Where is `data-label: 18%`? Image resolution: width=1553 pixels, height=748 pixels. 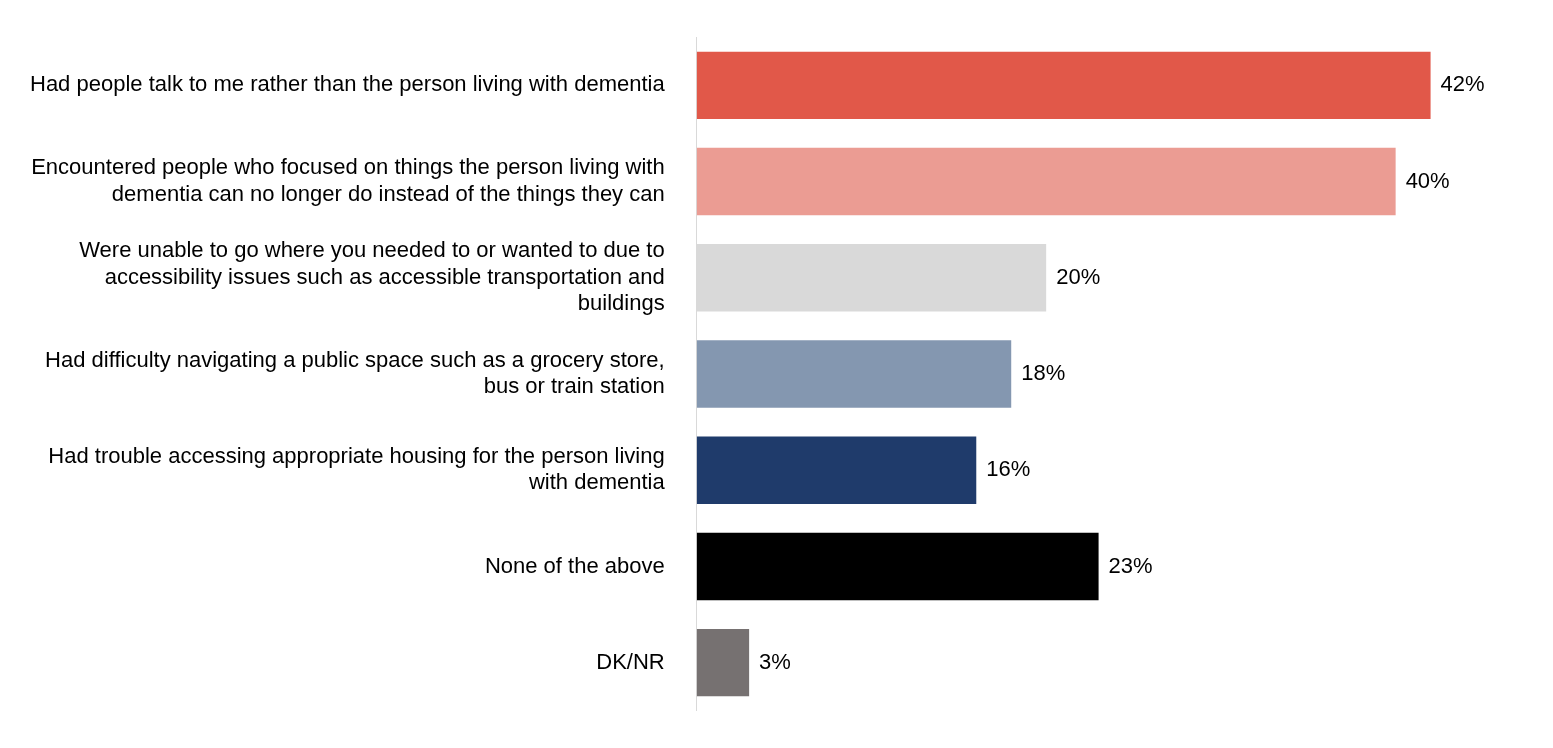
data-label: 18% is located at coordinates (1043, 373).